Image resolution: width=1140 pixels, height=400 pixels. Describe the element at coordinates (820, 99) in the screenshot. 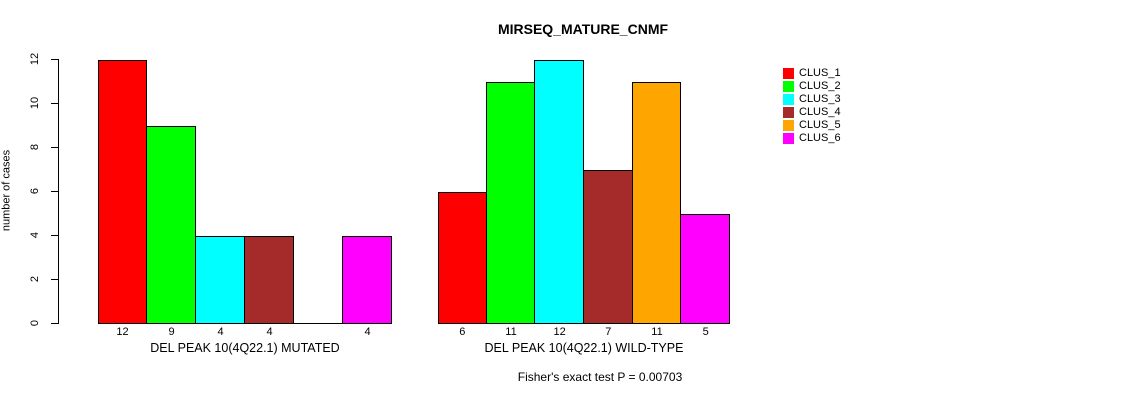

I see `legend-label: CLUS_3` at that location.